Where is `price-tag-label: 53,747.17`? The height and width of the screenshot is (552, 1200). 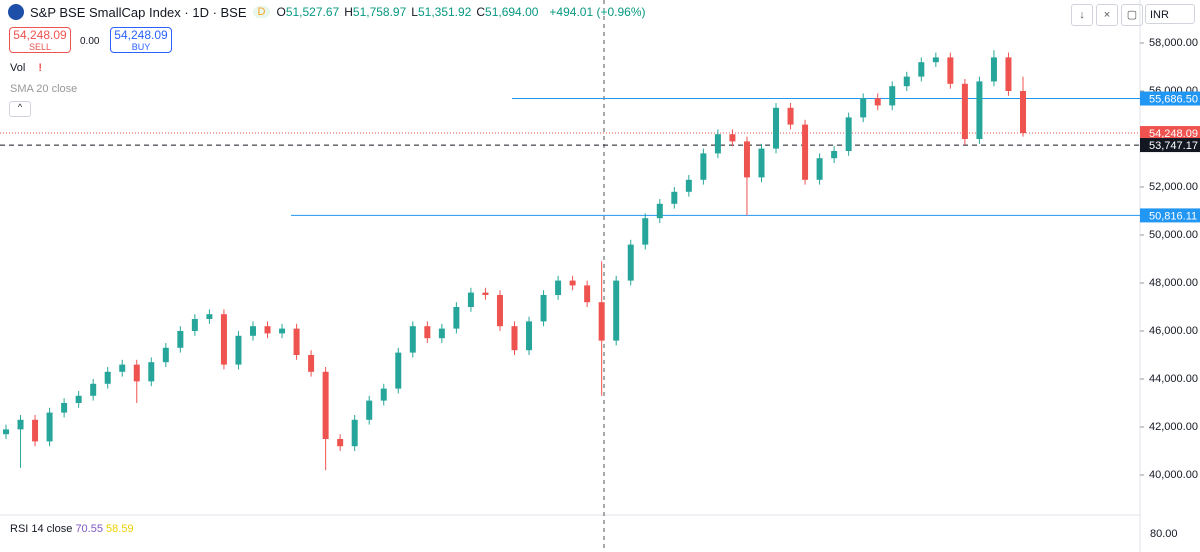
price-tag-label: 53,747.17 is located at coordinates (1173, 146).